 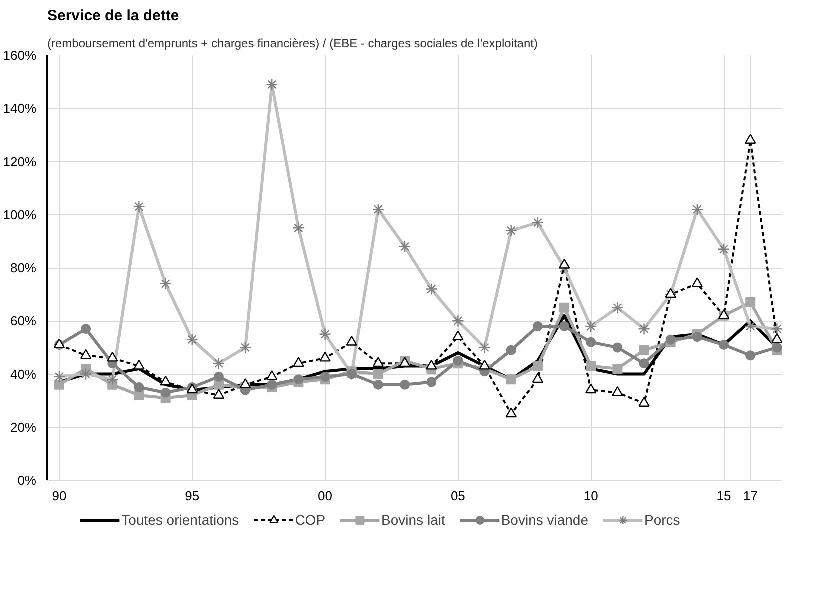 I want to click on x-tick-label: 95, so click(x=192, y=496).